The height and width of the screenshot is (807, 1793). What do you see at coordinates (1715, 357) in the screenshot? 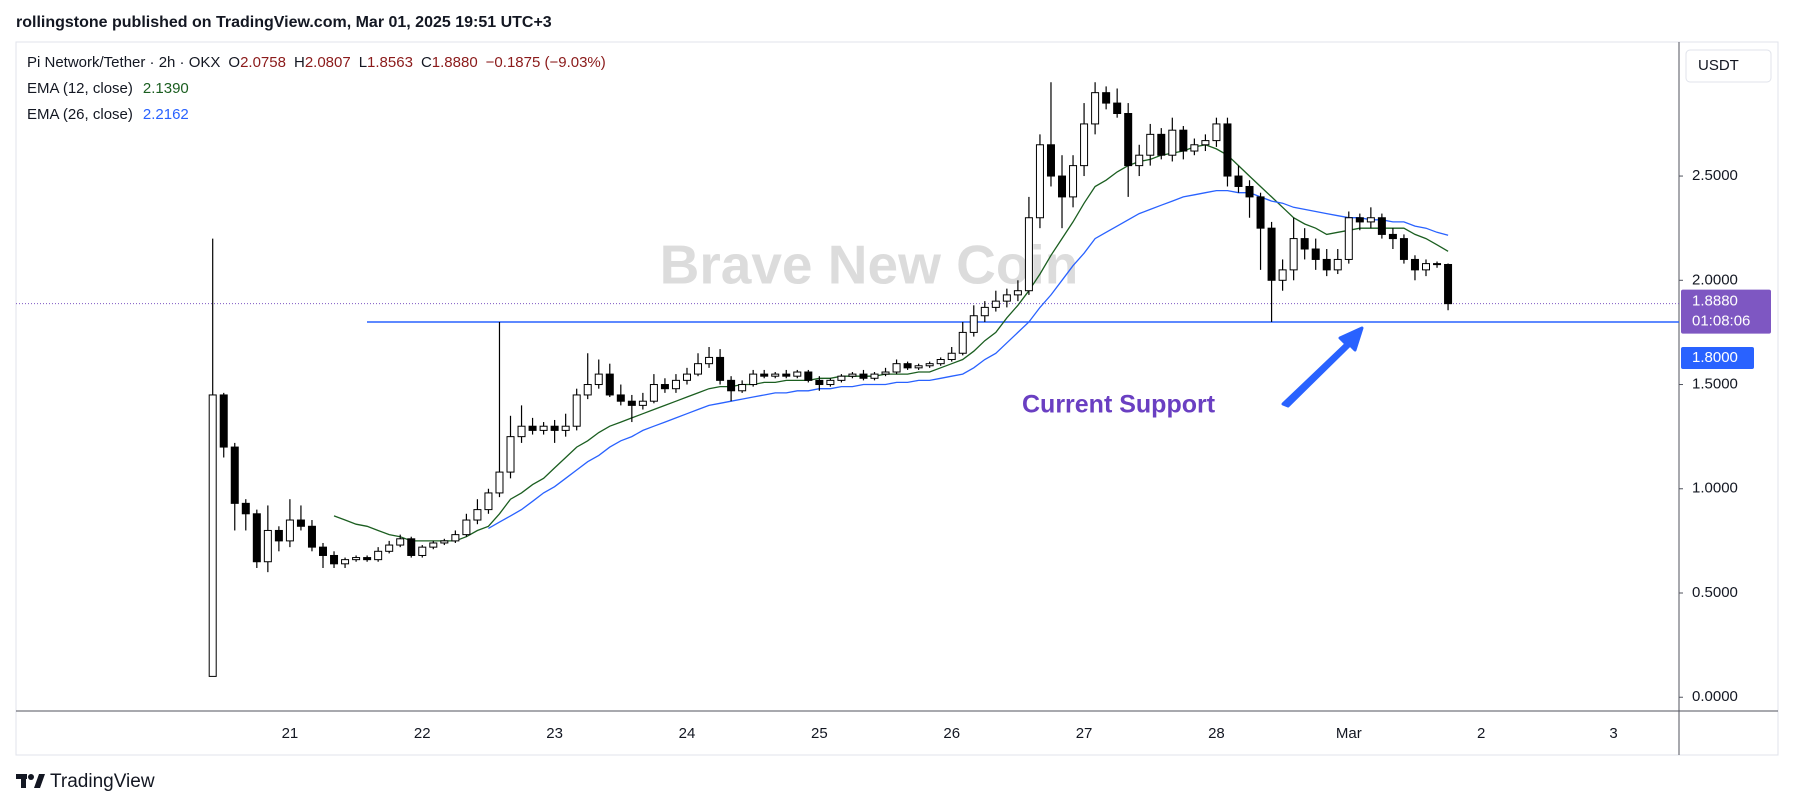
I see `support-tag-label: 1.8000` at bounding box center [1715, 357].